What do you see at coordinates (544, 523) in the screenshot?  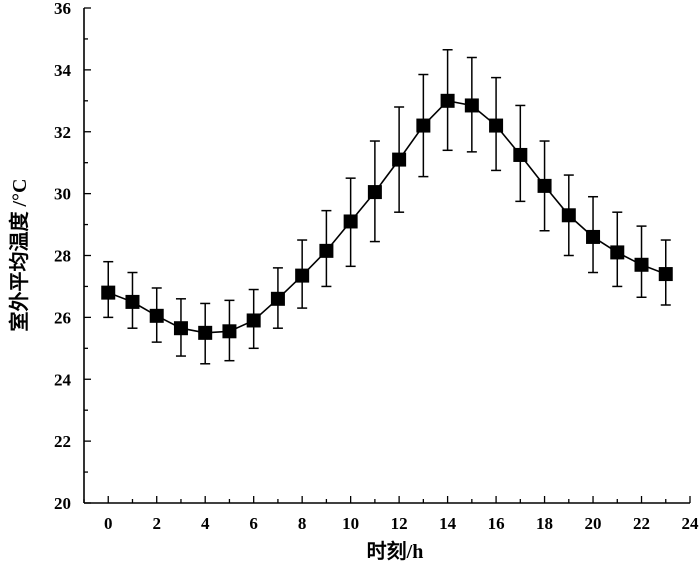 I see `x-tick-label: 18` at bounding box center [544, 523].